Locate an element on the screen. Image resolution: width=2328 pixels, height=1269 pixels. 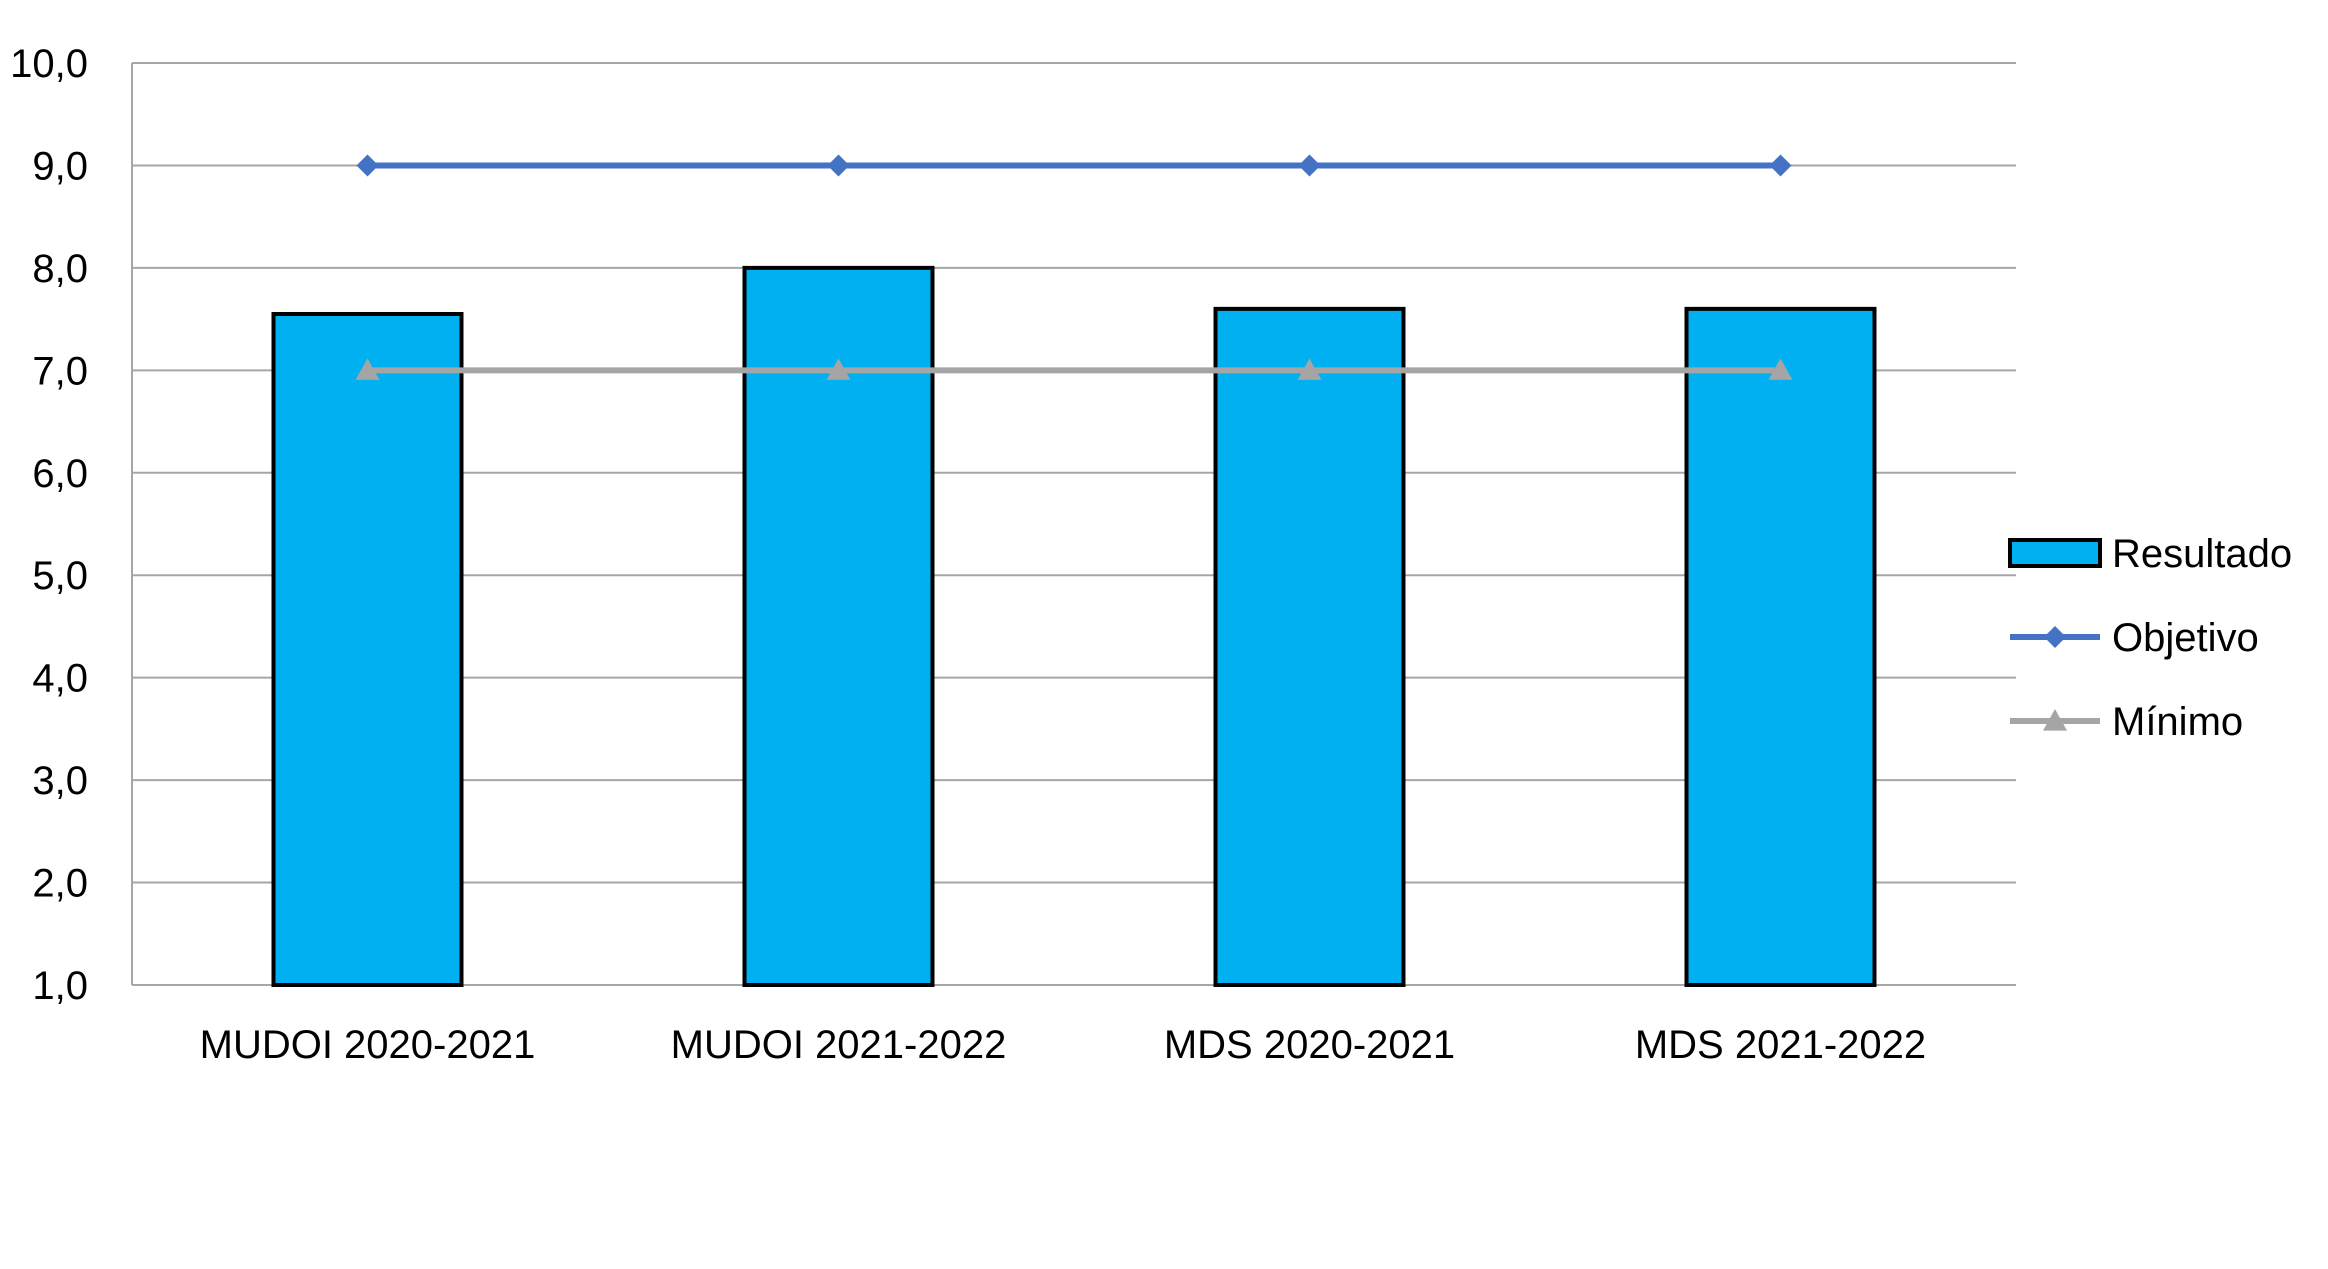
y-tick-label: 6,0 is located at coordinates (60, 474).